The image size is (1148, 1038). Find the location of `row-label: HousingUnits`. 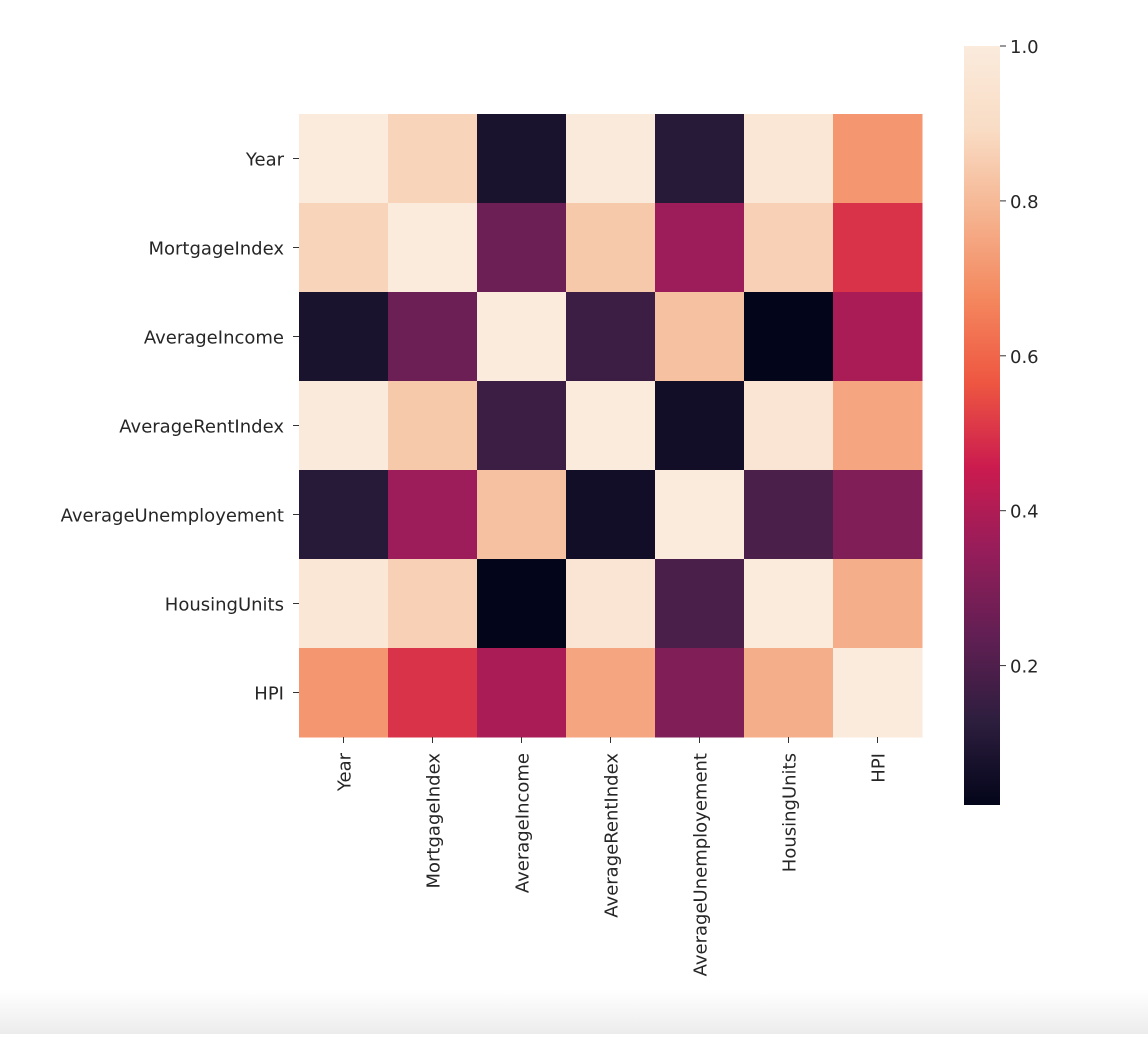

row-label: HousingUnits is located at coordinates (224, 605).